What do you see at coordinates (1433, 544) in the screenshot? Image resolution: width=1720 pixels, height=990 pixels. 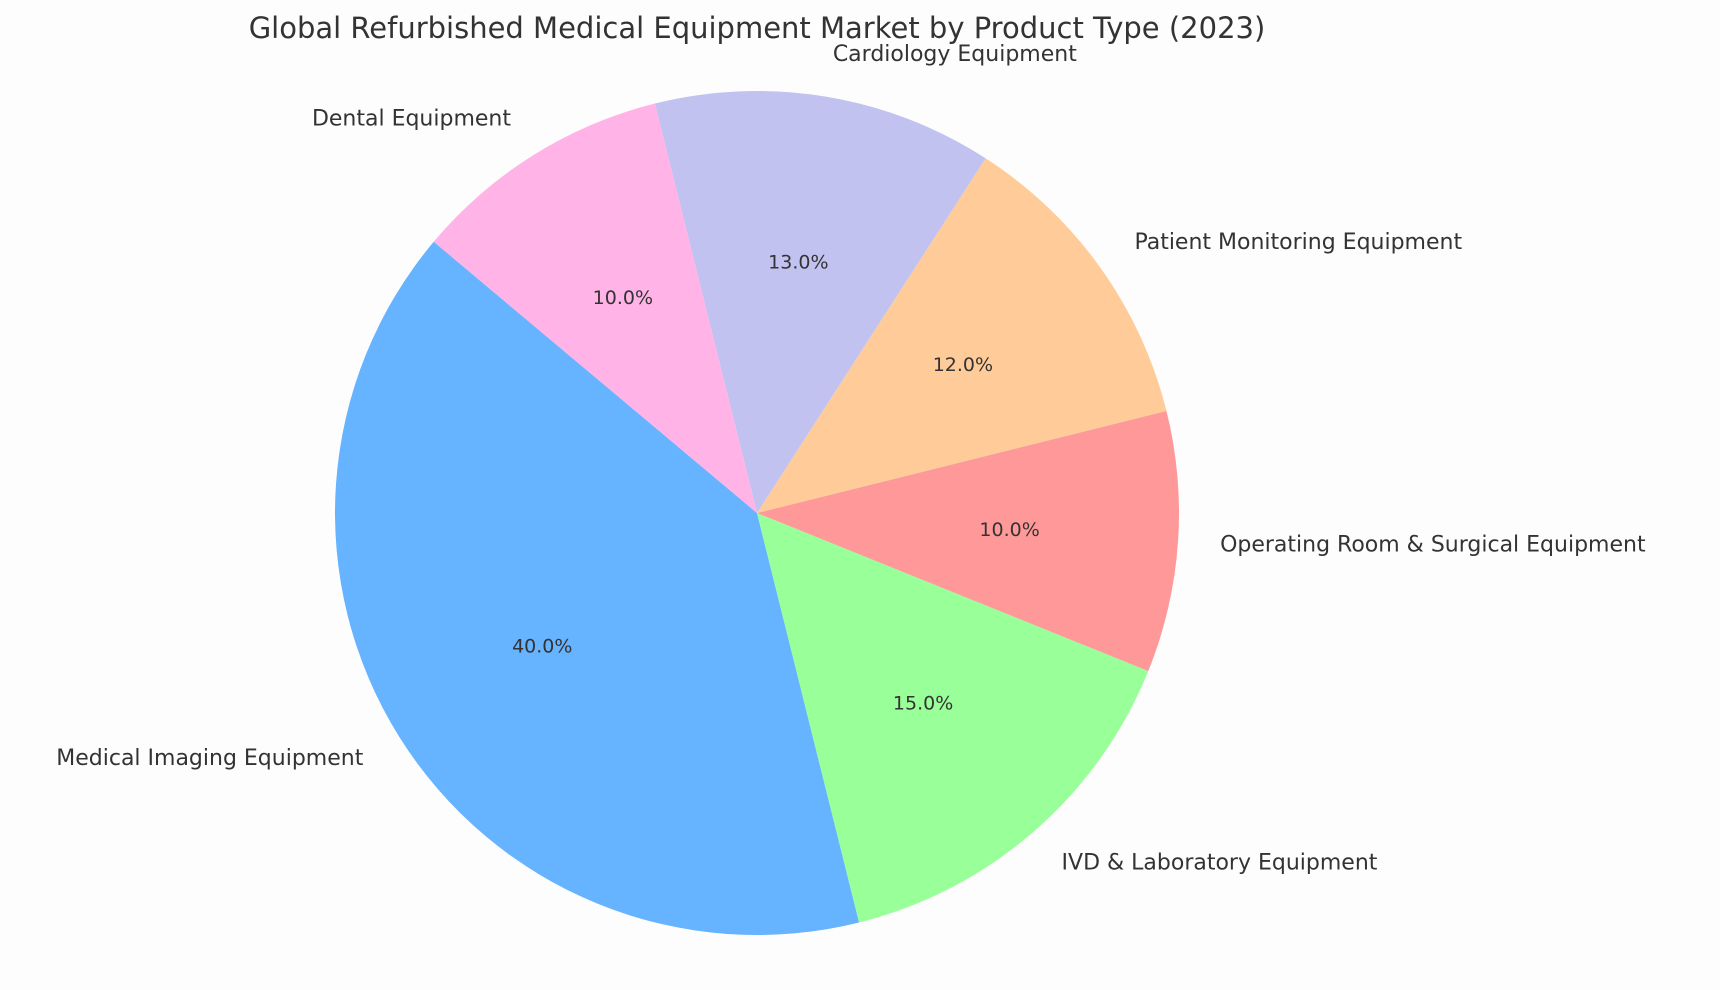 I see `slice-label: Operating Room & Surgical Equipment` at bounding box center [1433, 544].